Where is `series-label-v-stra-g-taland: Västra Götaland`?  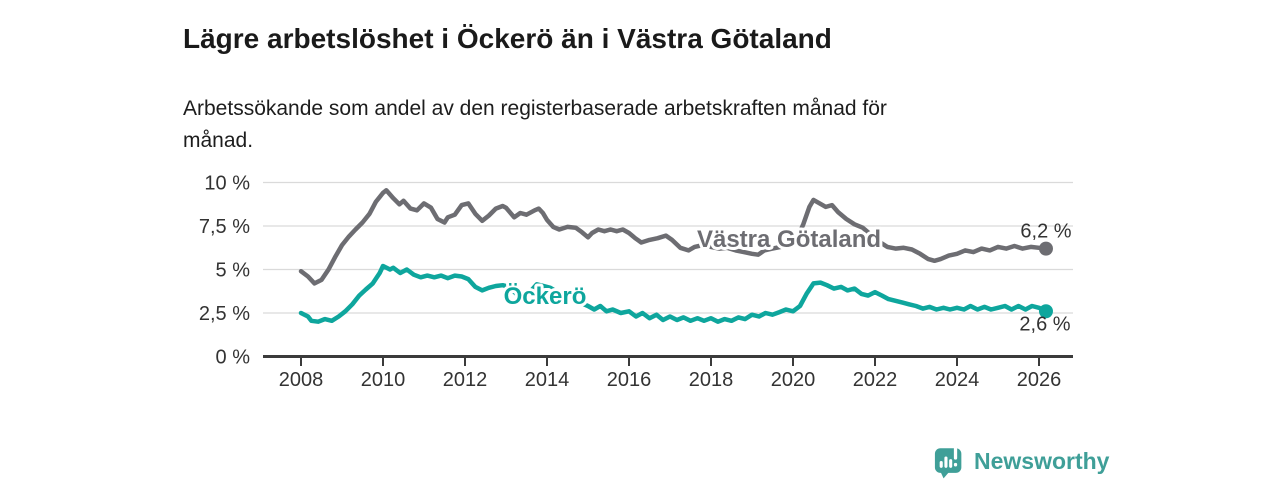 series-label-v-stra-g-taland: Västra Götaland is located at coordinates (789, 239).